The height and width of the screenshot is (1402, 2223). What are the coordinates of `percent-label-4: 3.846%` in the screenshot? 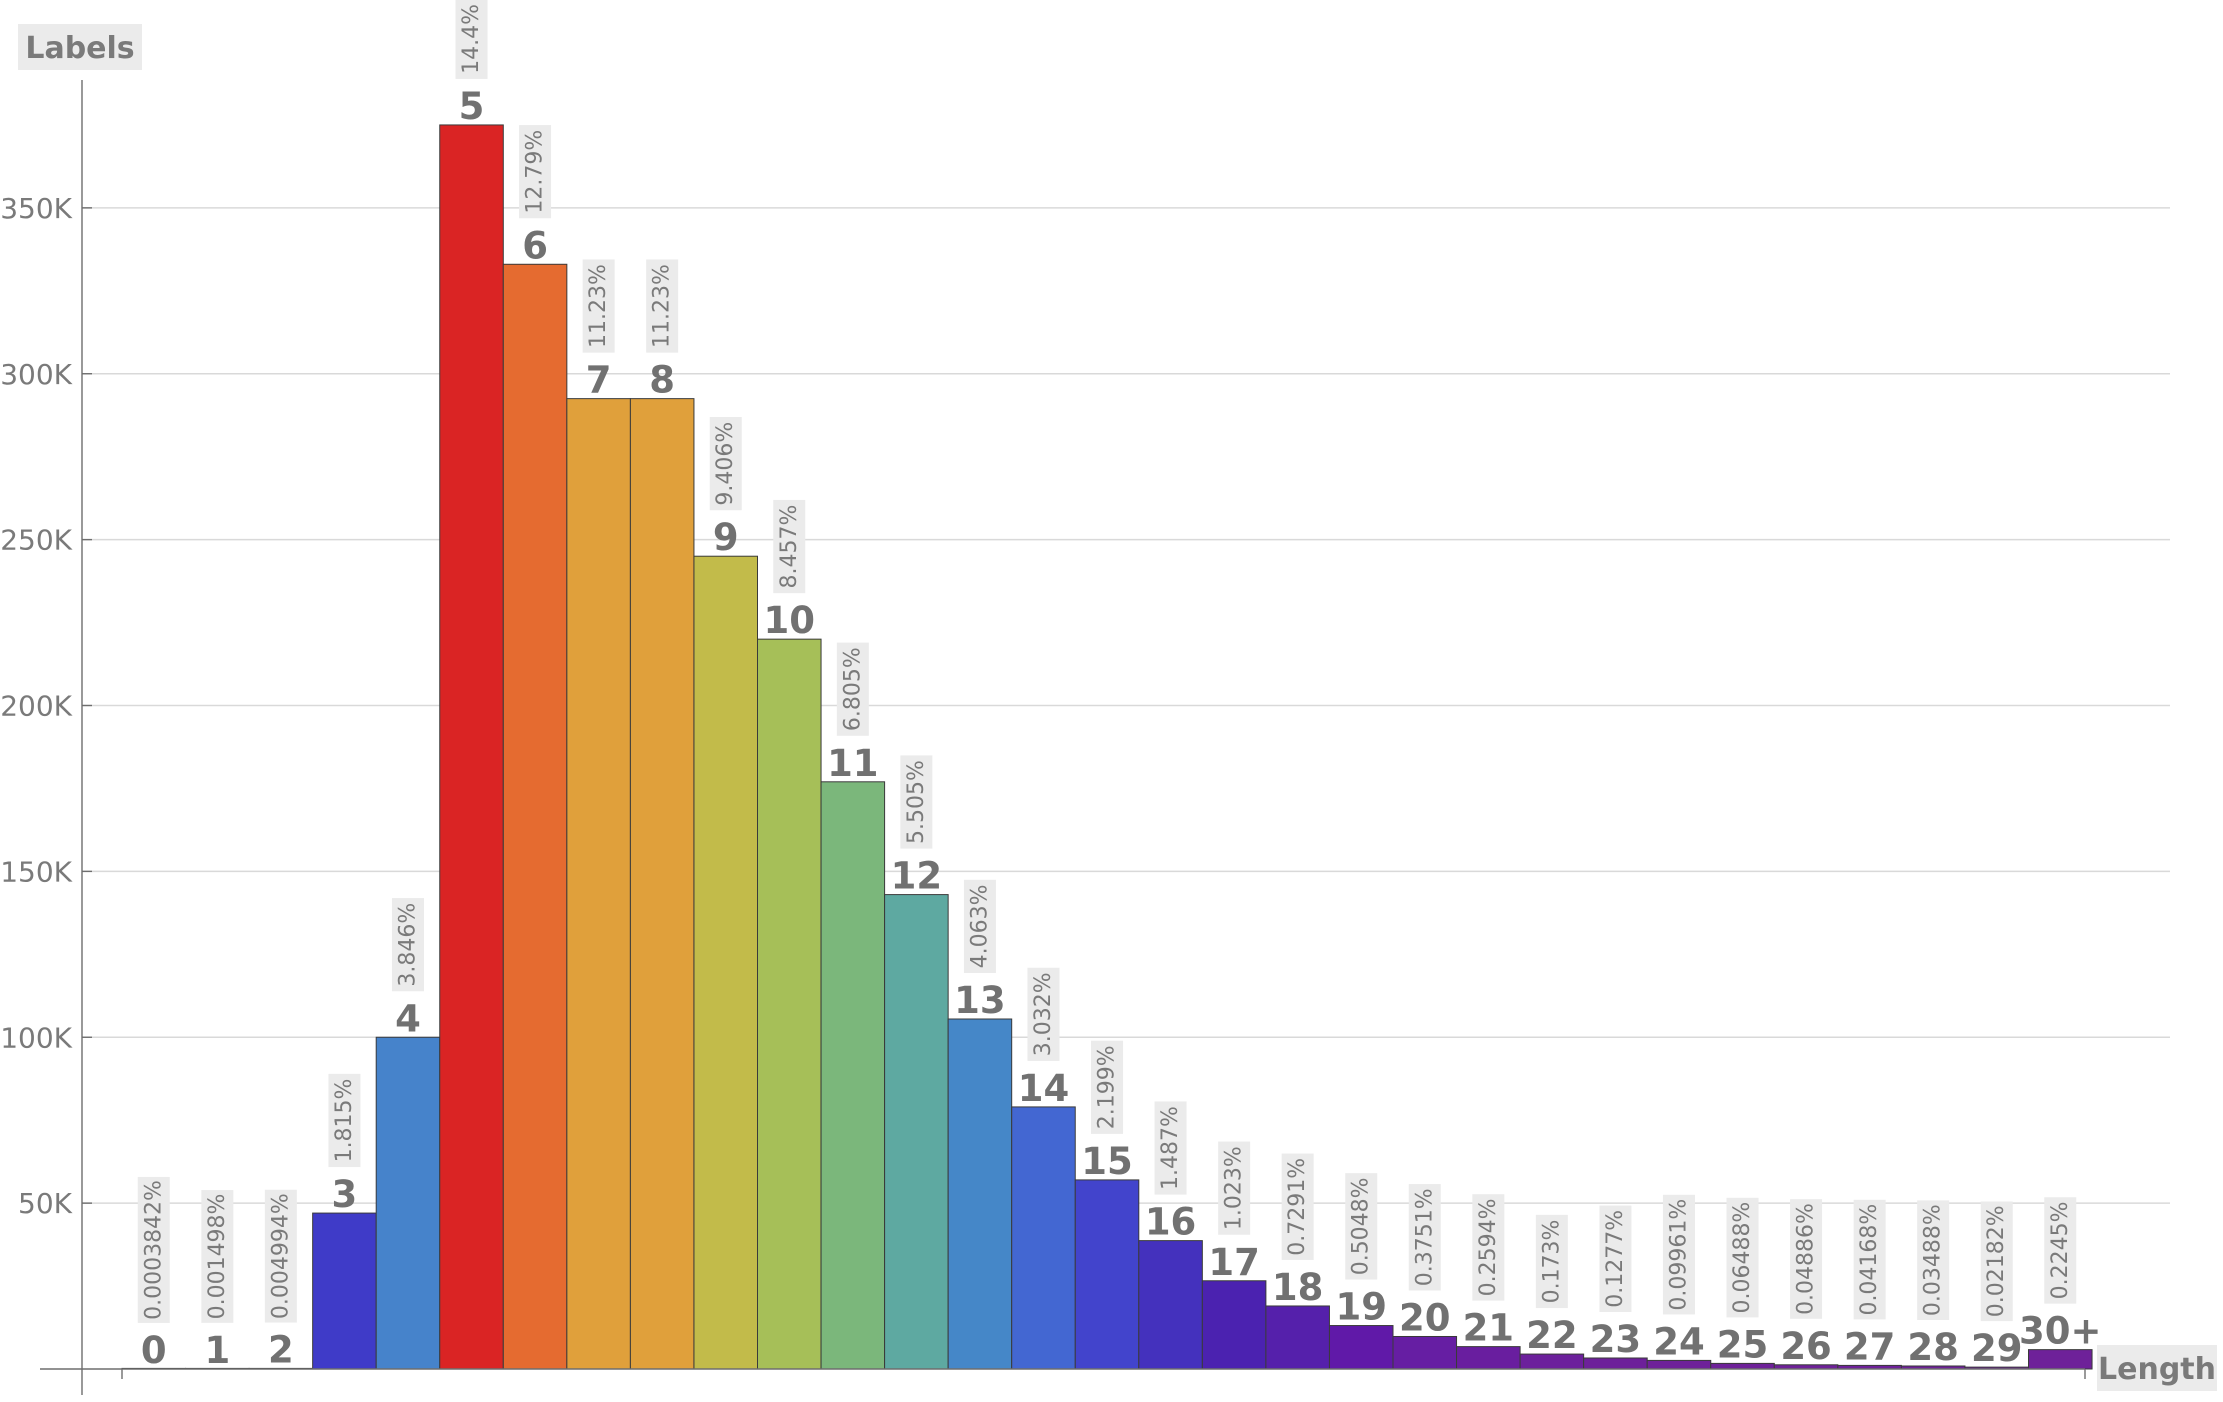 It's located at (407, 945).